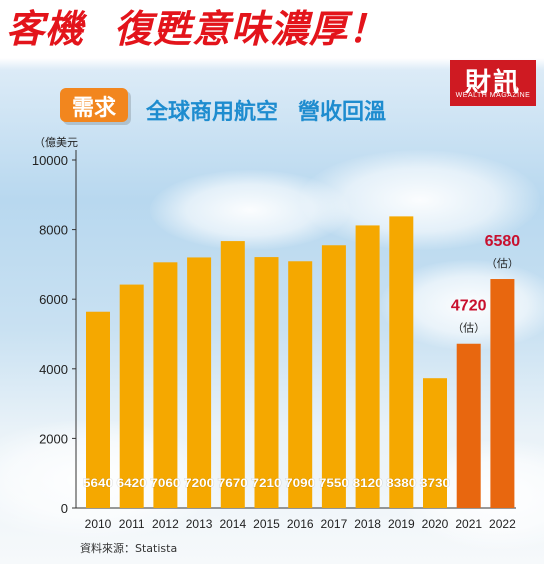 Image resolution: width=544 pixels, height=564 pixels. Describe the element at coordinates (503, 241) in the screenshot. I see `data-label: 6580` at that location.